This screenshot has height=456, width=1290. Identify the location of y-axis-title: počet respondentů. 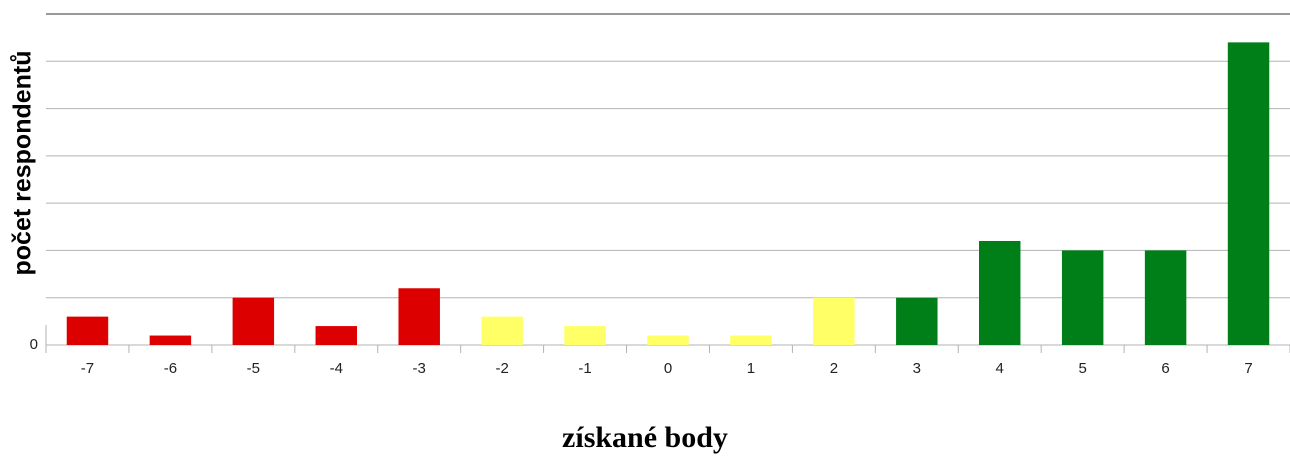
(23, 162).